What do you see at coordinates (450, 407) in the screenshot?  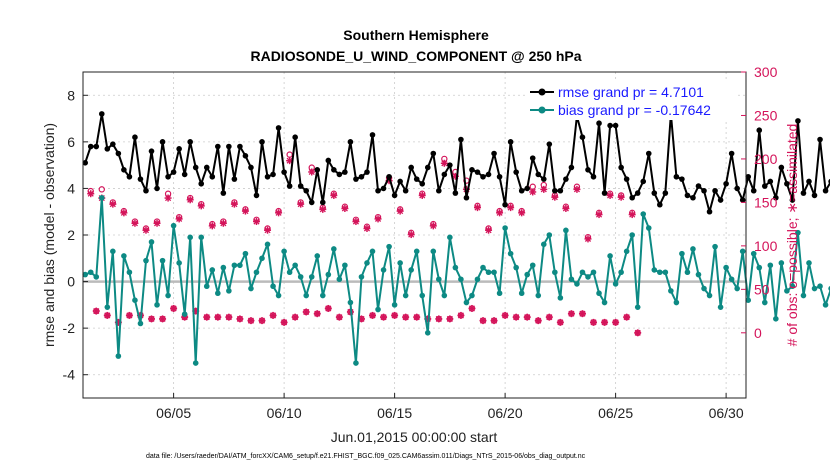 I see `x-axis-ticks: 06/05 06/10 06/15 06/20 06/25 06/30` at bounding box center [450, 407].